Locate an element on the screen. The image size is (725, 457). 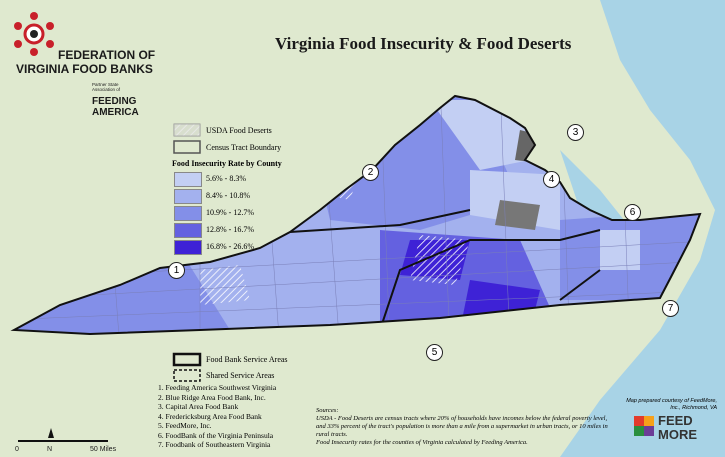
desert-swatch-bg is located at coordinates (187, 130).